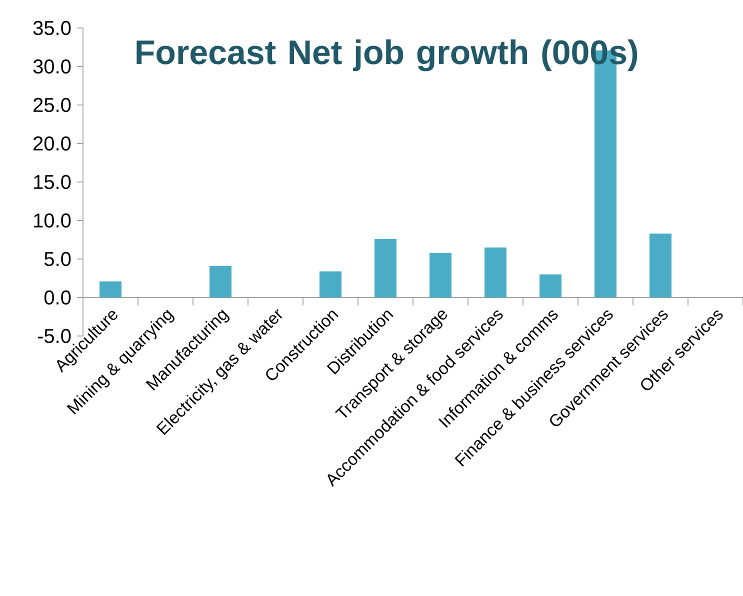  What do you see at coordinates (52, 28) in the screenshot?
I see `y-tick-label: 35.0` at bounding box center [52, 28].